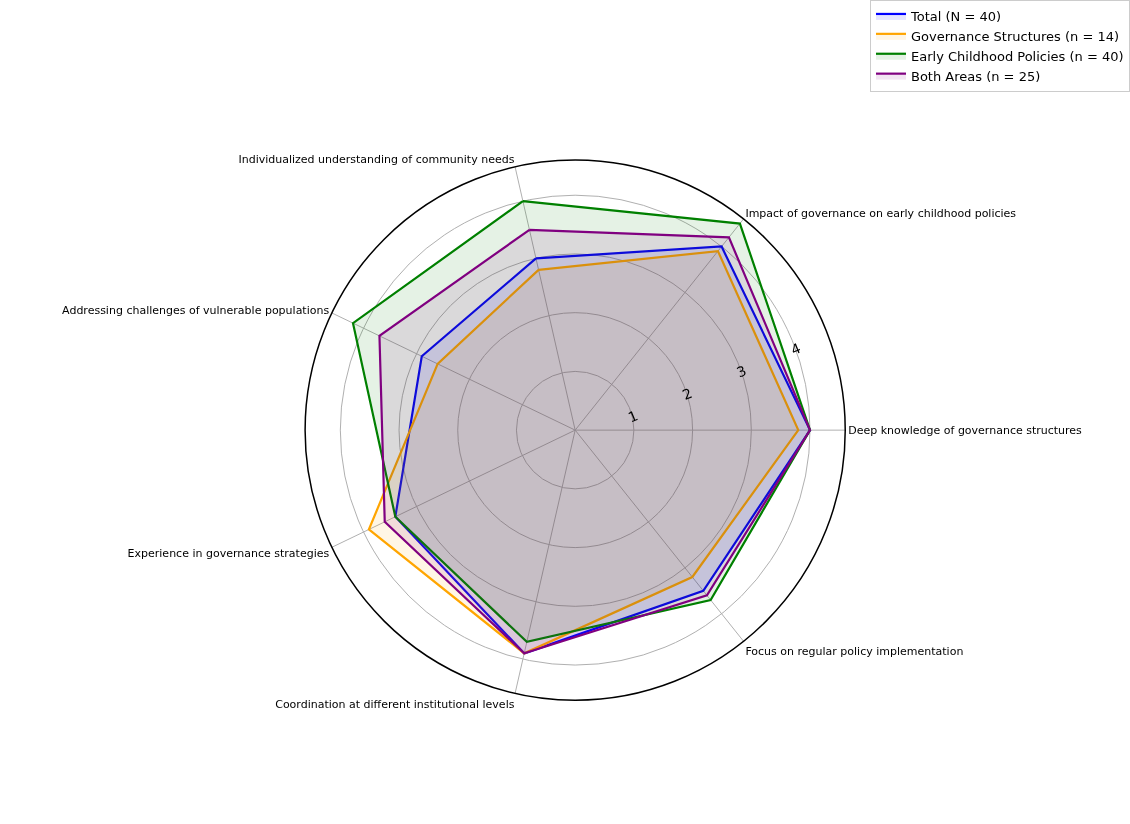 Image resolution: width=1130 pixels, height=824 pixels. What do you see at coordinates (854, 651) in the screenshot?
I see `spoke-label: Focus on regular policy implementation` at bounding box center [854, 651].